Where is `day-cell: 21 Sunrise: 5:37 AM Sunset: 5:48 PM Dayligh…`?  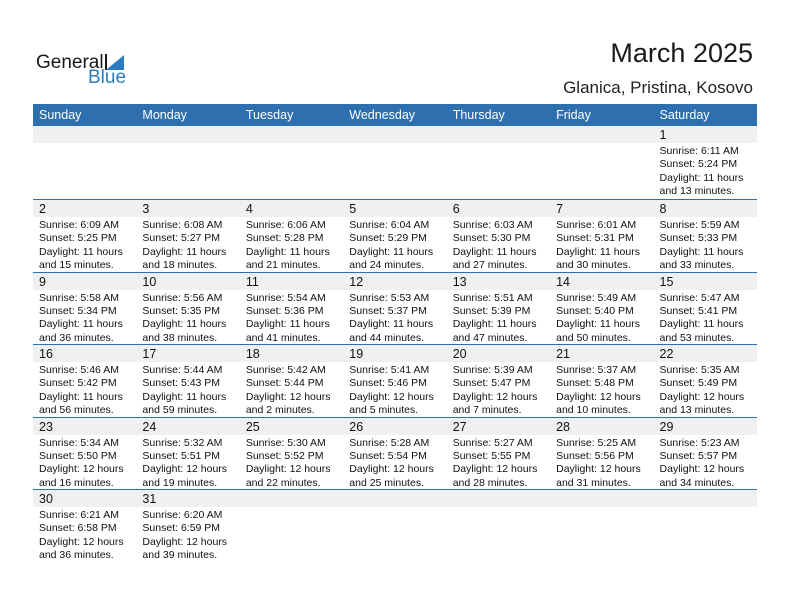 day-cell: 21 Sunrise: 5:37 AM Sunset: 5:48 PM Dayligh… is located at coordinates (601, 381).